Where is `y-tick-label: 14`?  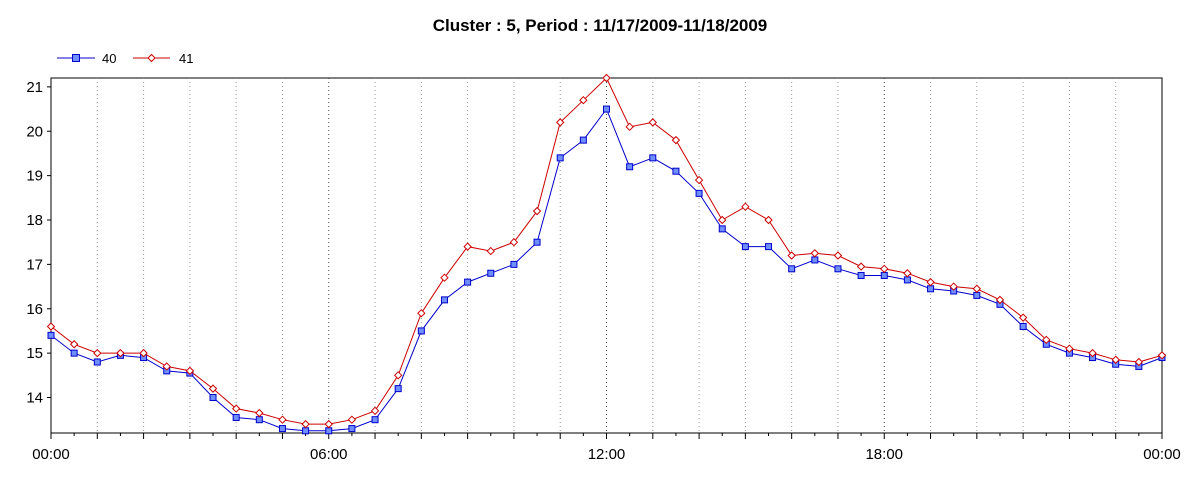 y-tick-label: 14 is located at coordinates (34, 398).